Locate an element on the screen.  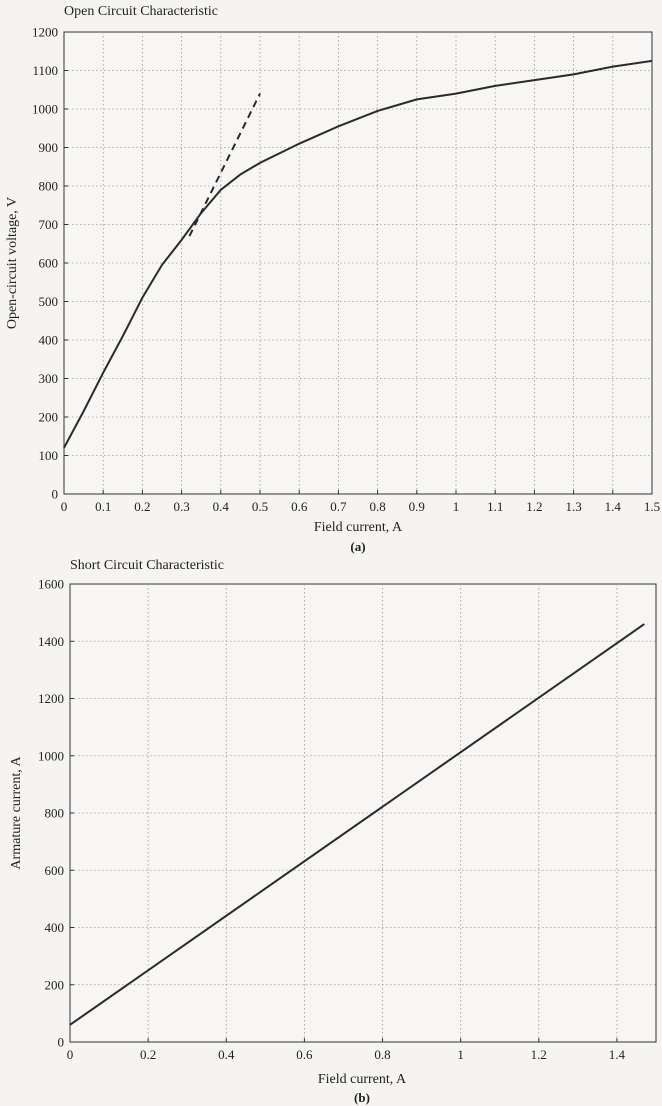
y-tick-label: 500 is located at coordinates (49, 301).